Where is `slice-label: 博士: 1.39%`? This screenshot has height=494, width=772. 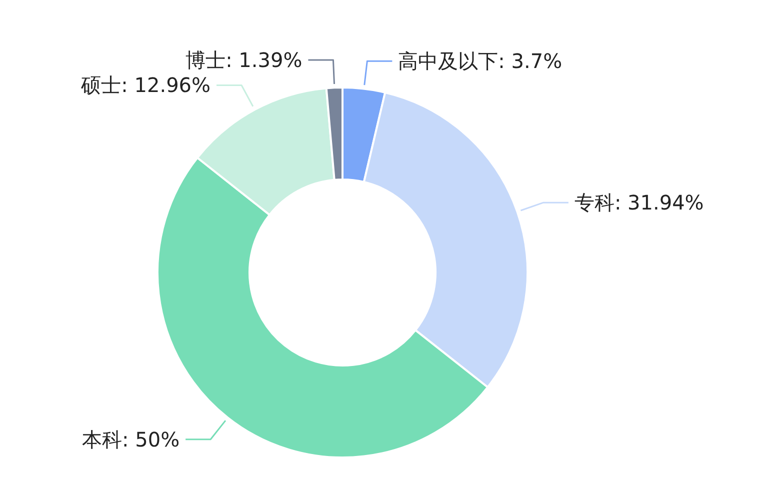
slice-label: 博士: 1.39% is located at coordinates (244, 60).